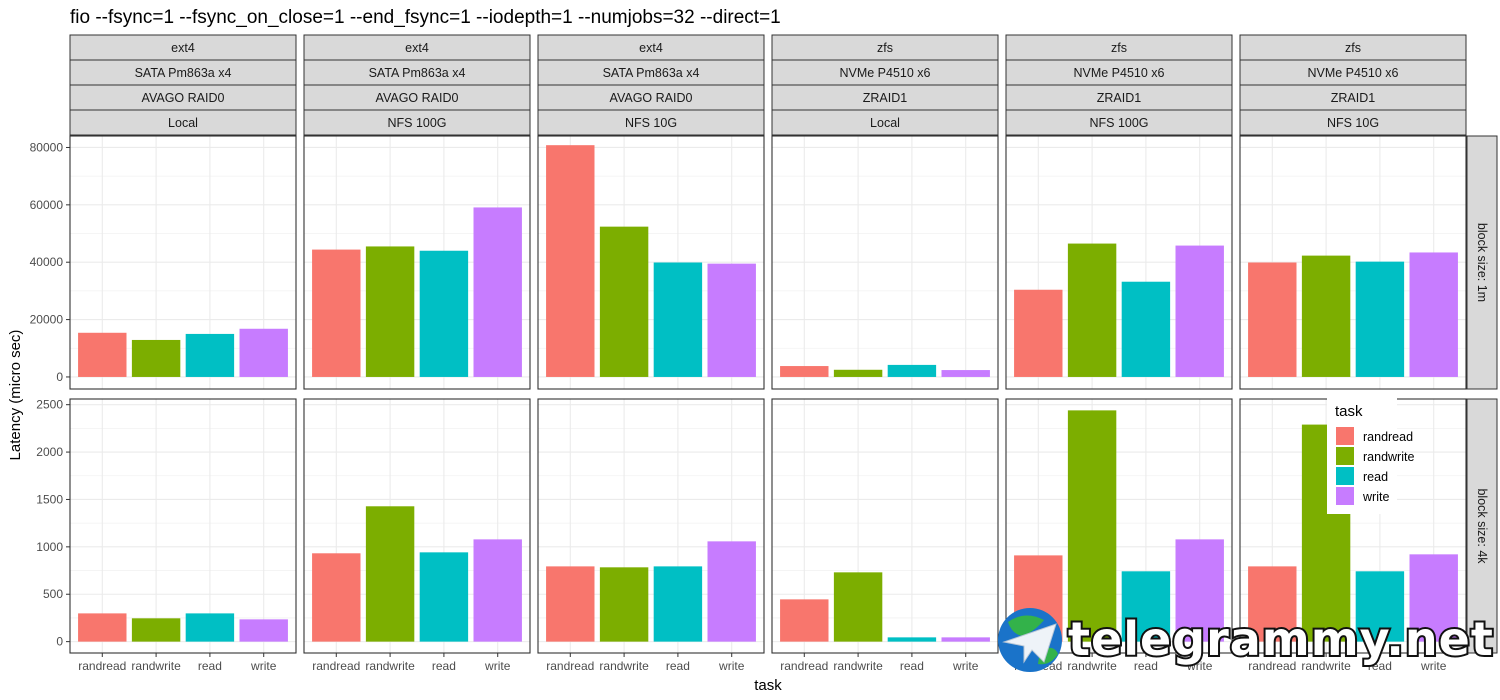  I want to click on x-axis-title: task, so click(768, 685).